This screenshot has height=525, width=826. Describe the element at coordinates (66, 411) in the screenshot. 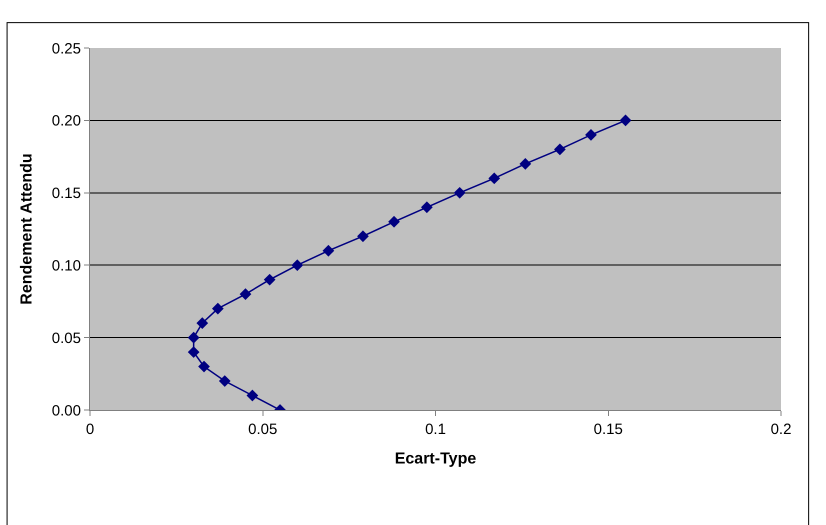

I see `y-tick-label: 0.00` at that location.